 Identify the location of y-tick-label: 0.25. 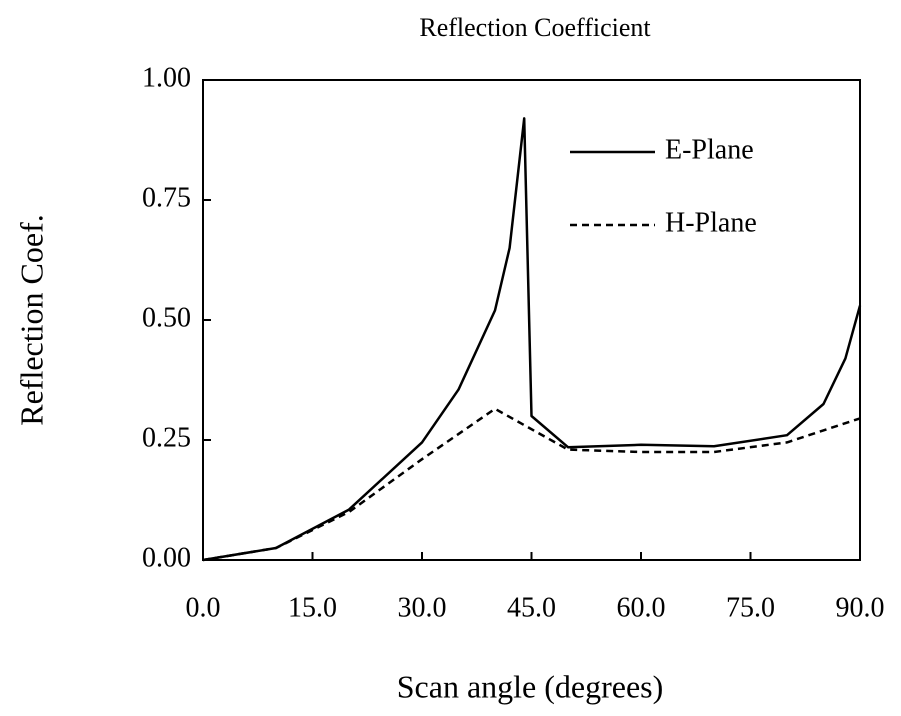
(166, 437).